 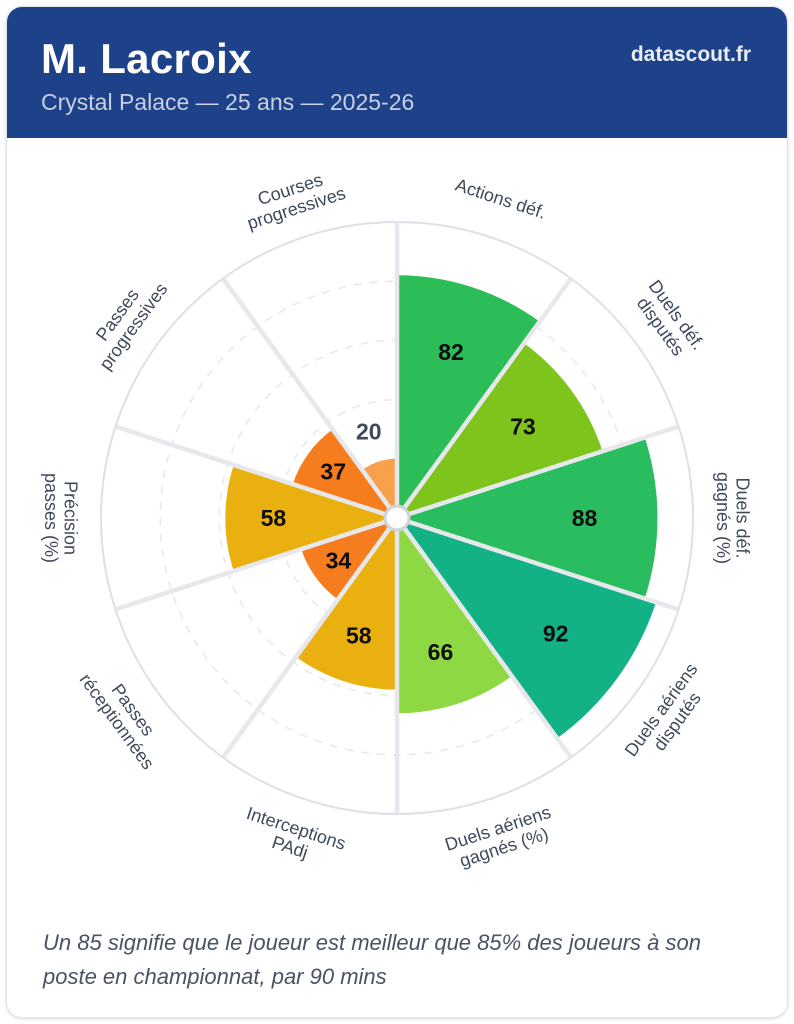 I want to click on axis-label-9: Coursesprogressives, so click(x=293, y=198).